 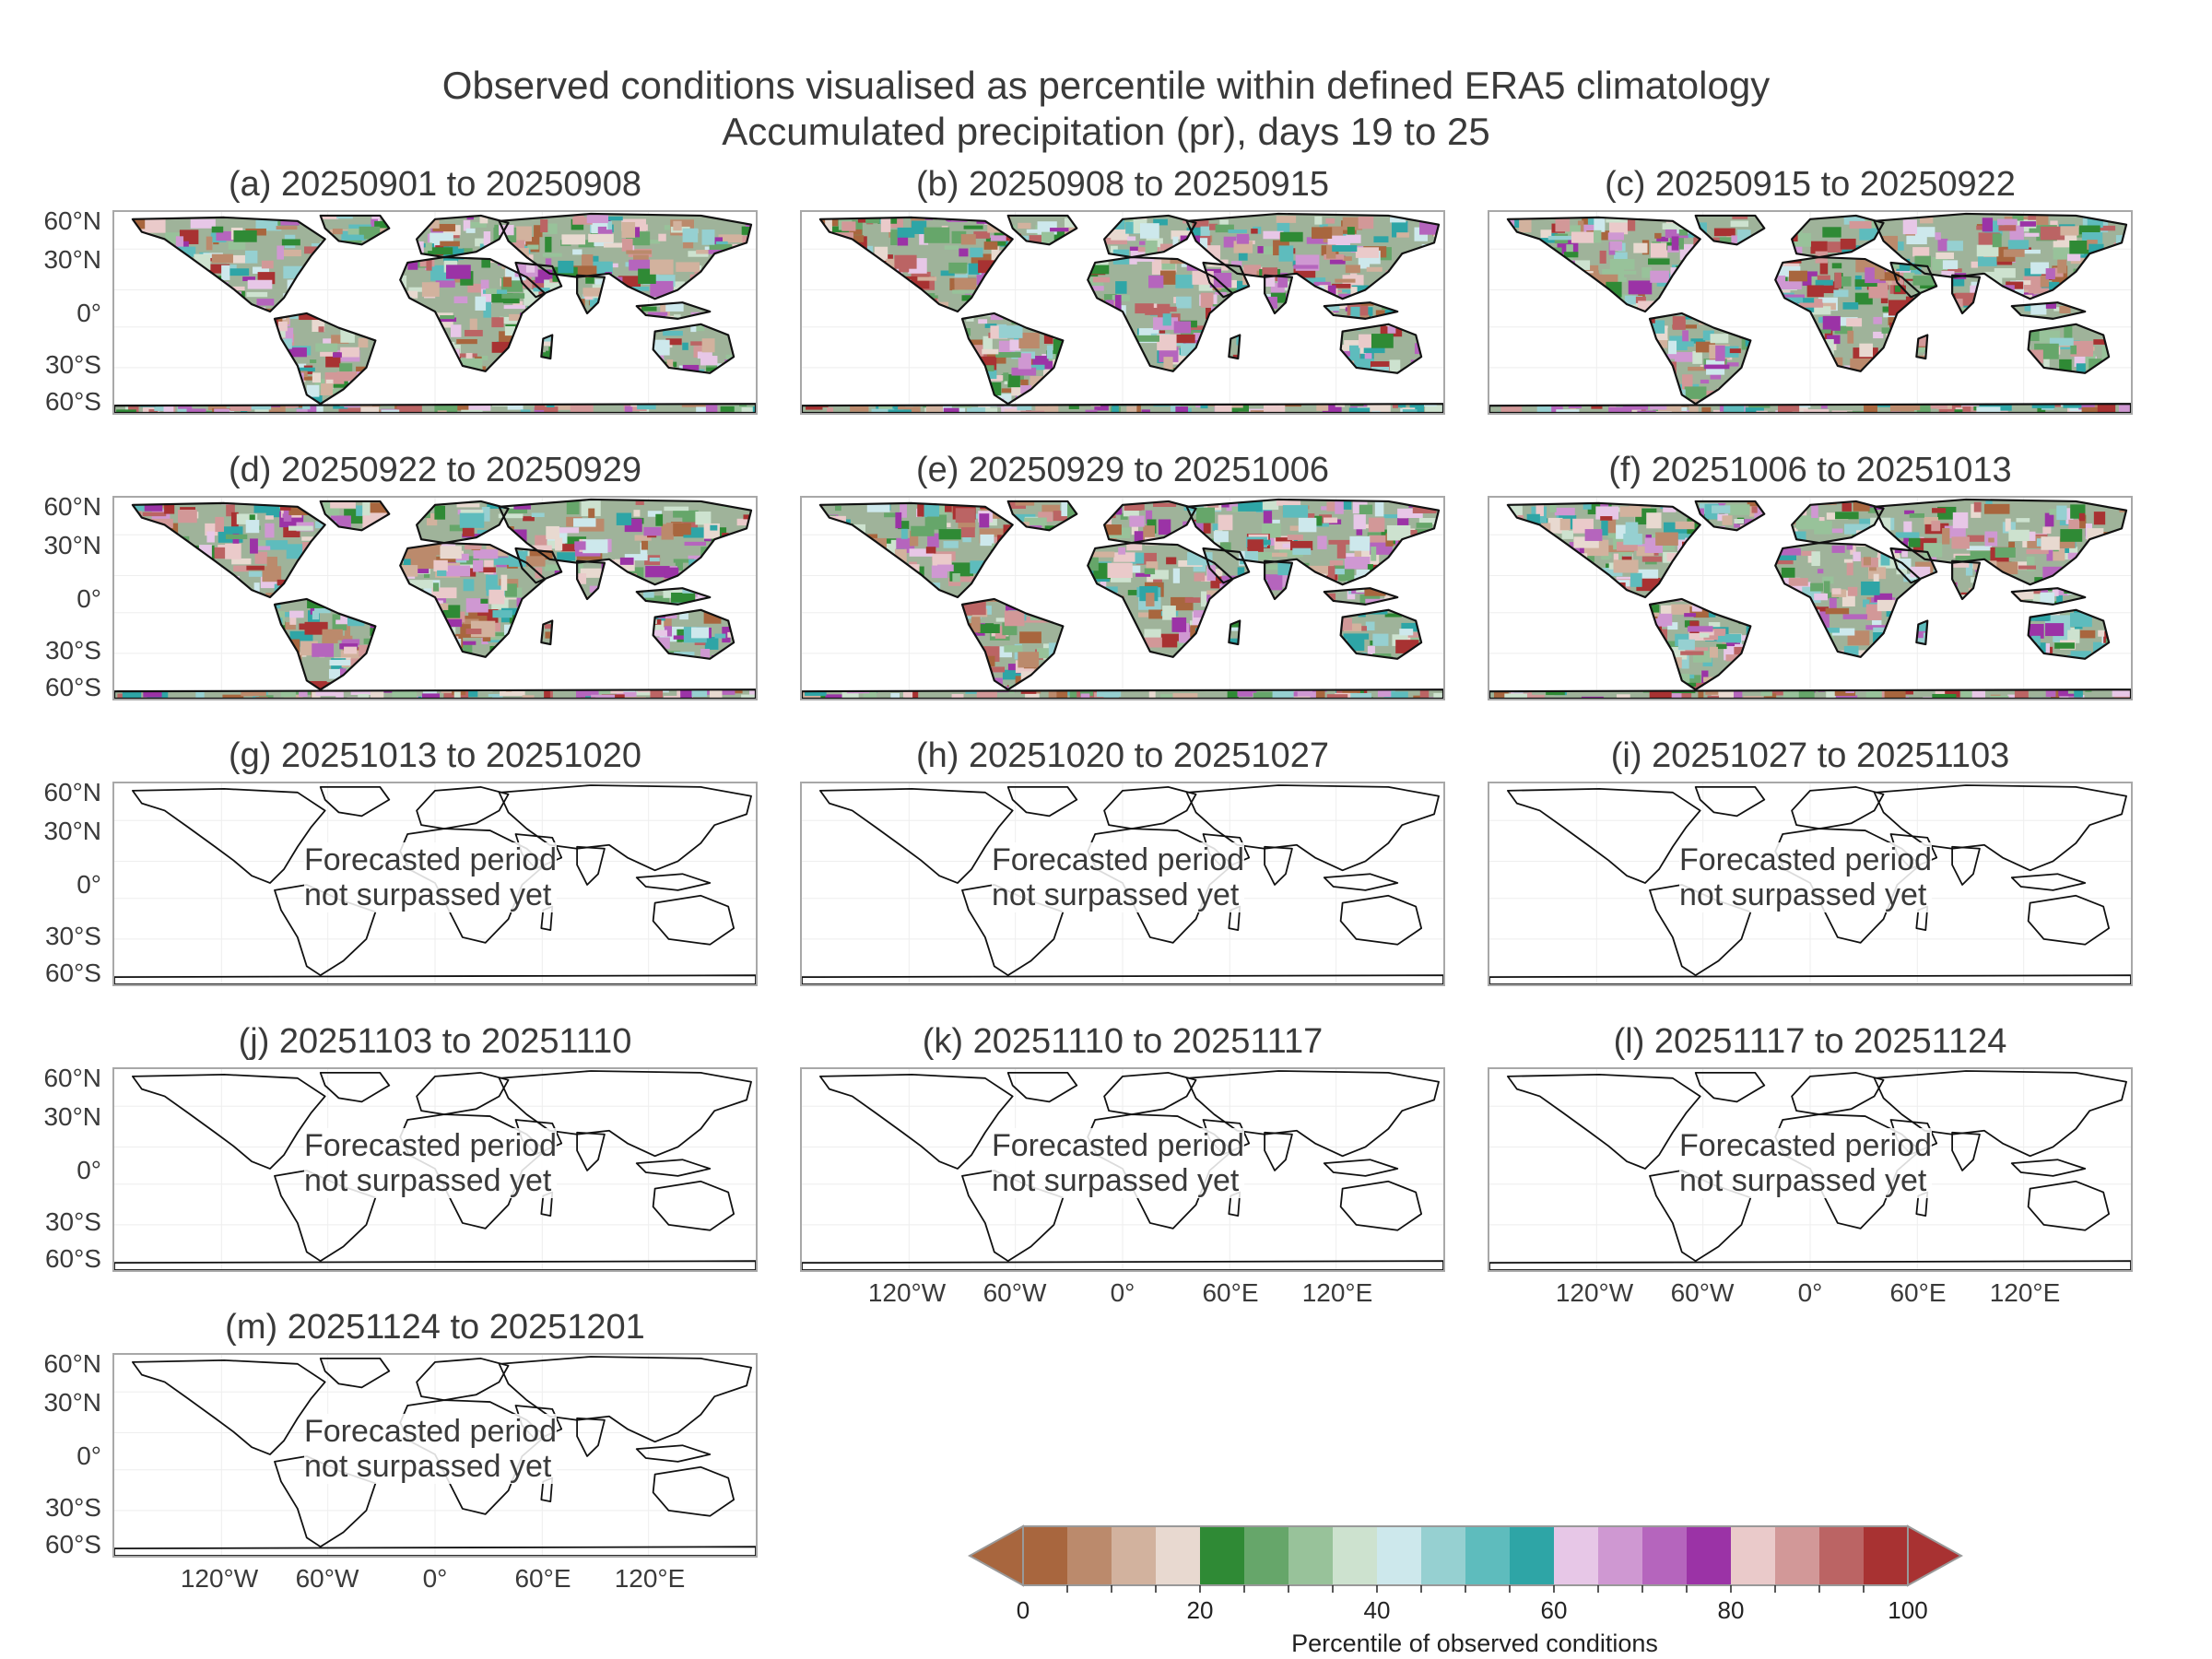 I want to click on panel-title: (c) 20250915 to 20250922, so click(x=1810, y=184).